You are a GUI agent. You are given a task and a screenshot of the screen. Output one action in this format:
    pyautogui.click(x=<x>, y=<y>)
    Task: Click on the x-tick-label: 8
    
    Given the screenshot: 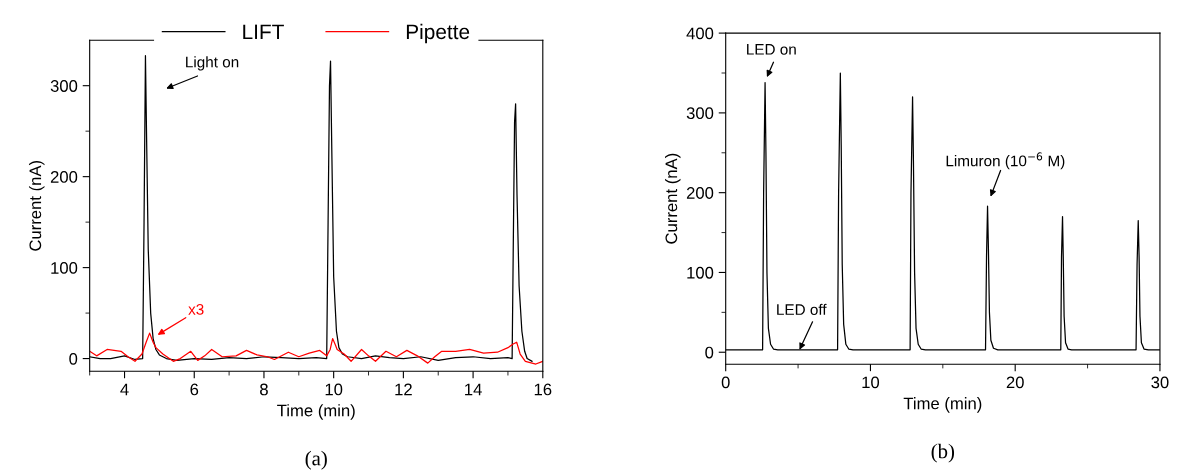 What is the action you would take?
    pyautogui.click(x=264, y=389)
    